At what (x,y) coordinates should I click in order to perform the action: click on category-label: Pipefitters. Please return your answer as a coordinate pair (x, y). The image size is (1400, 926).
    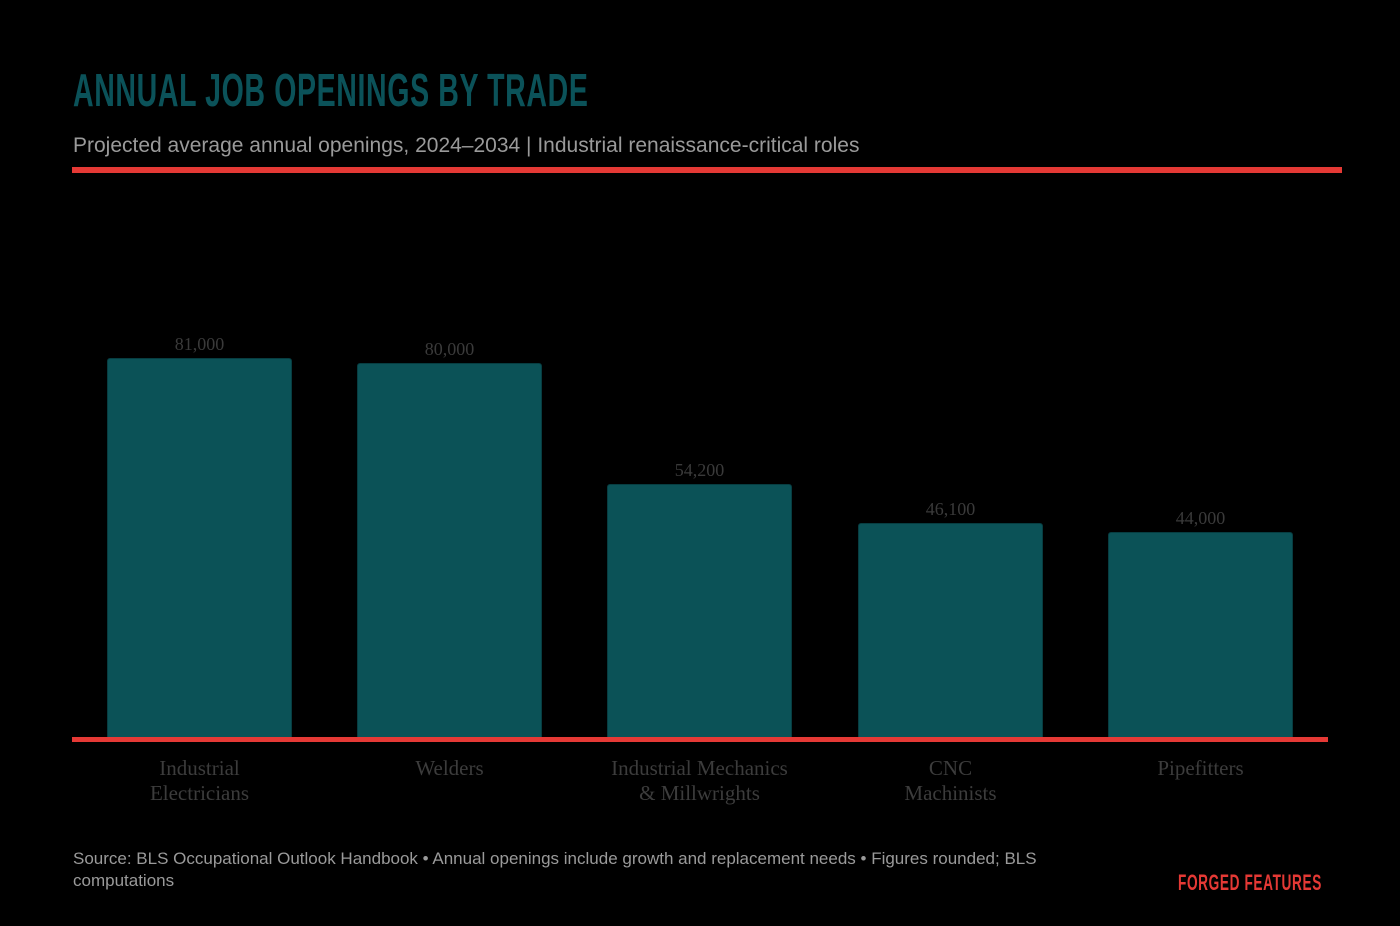
    Looking at the image, I should click on (1200, 768).